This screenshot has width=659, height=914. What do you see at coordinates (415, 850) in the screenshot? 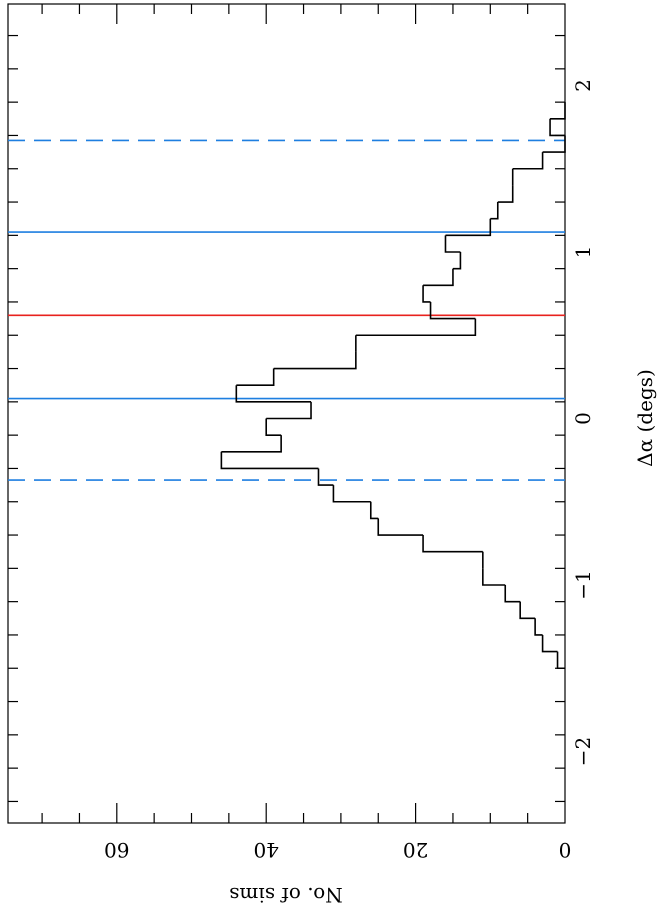
I see `y-tick-label: 20` at bounding box center [415, 850].